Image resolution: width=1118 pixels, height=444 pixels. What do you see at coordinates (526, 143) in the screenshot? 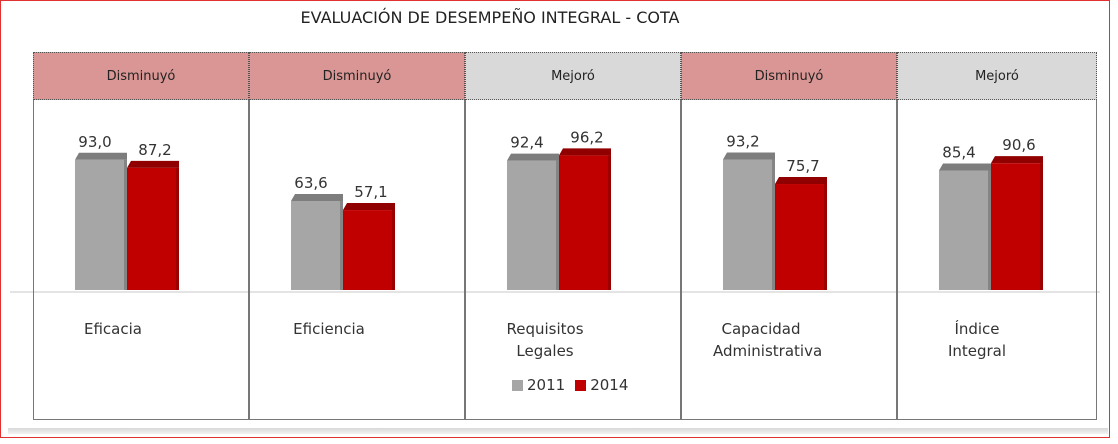
I see `value-label: 92,4` at bounding box center [526, 143].